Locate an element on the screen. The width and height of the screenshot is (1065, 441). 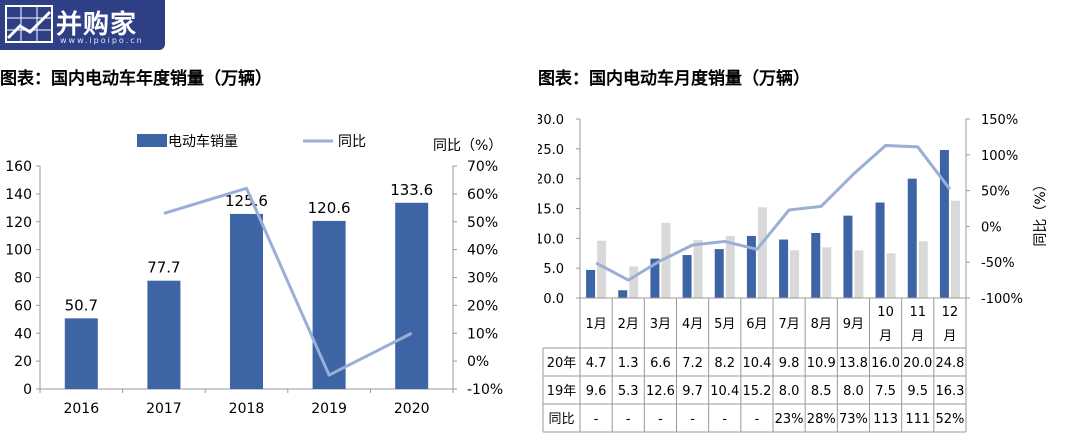
y-tick-label: 30.0 is located at coordinates (551, 120).